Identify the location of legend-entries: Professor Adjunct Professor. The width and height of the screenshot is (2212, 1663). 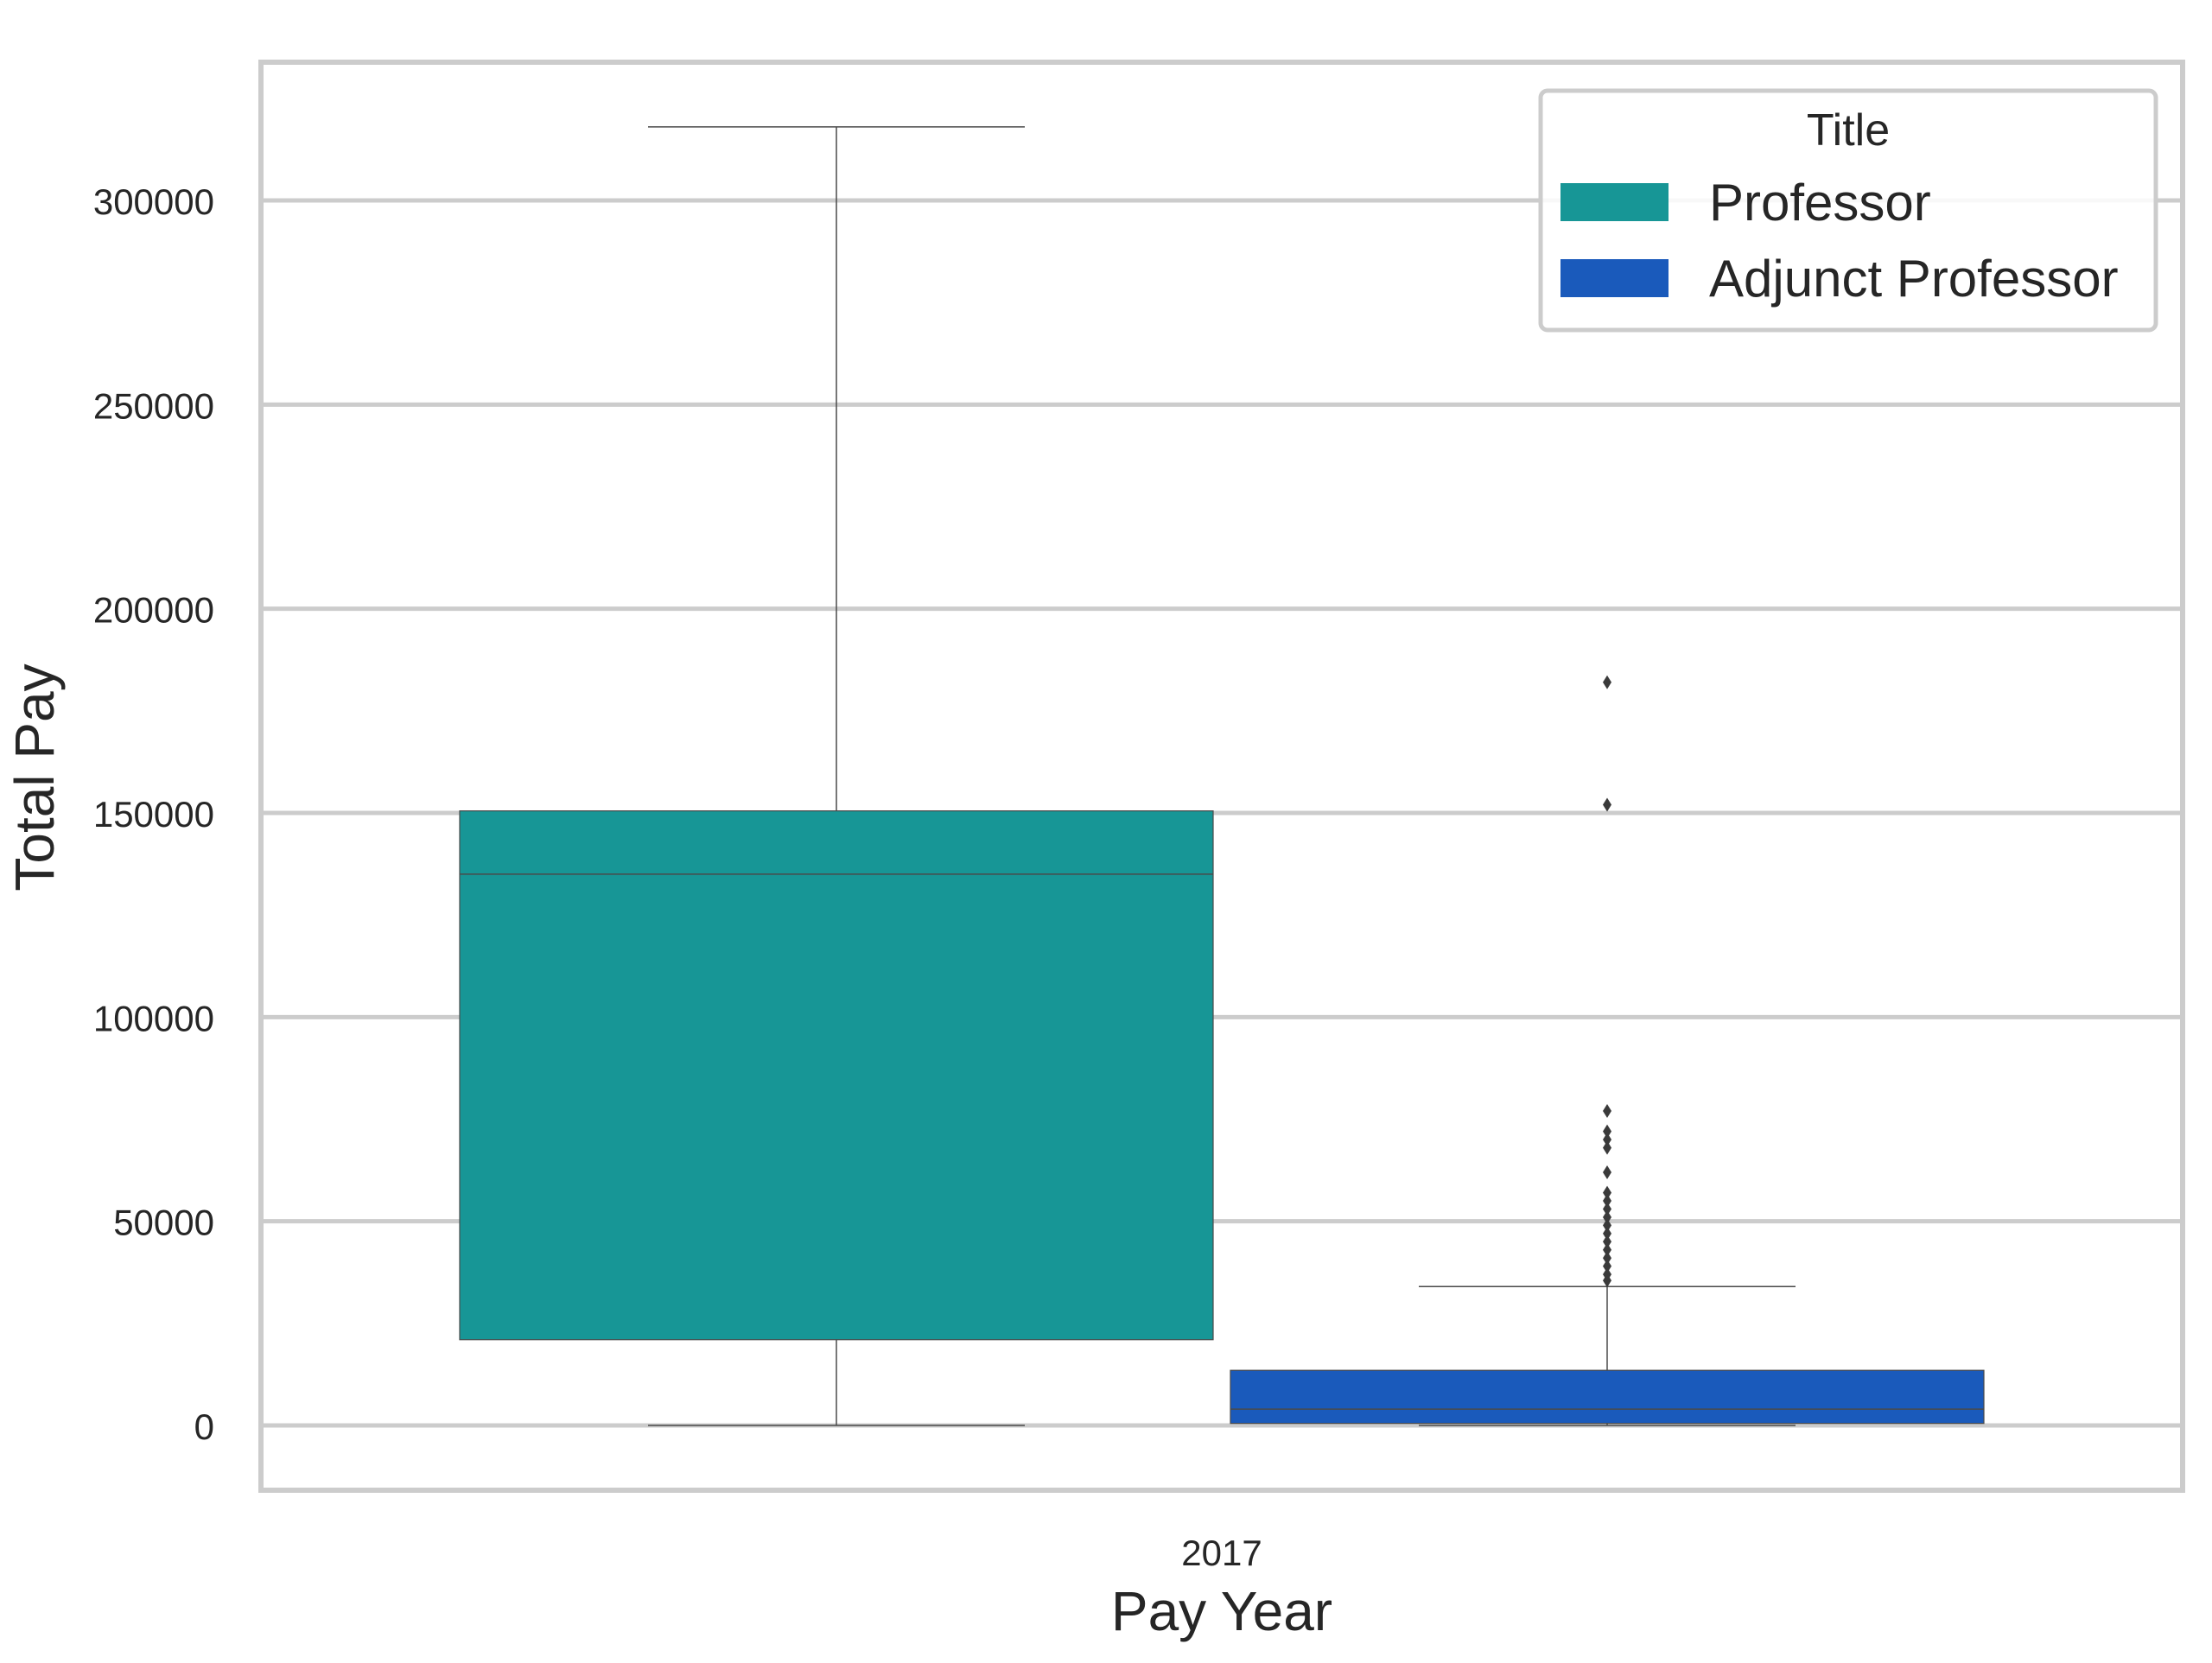
(1839, 241).